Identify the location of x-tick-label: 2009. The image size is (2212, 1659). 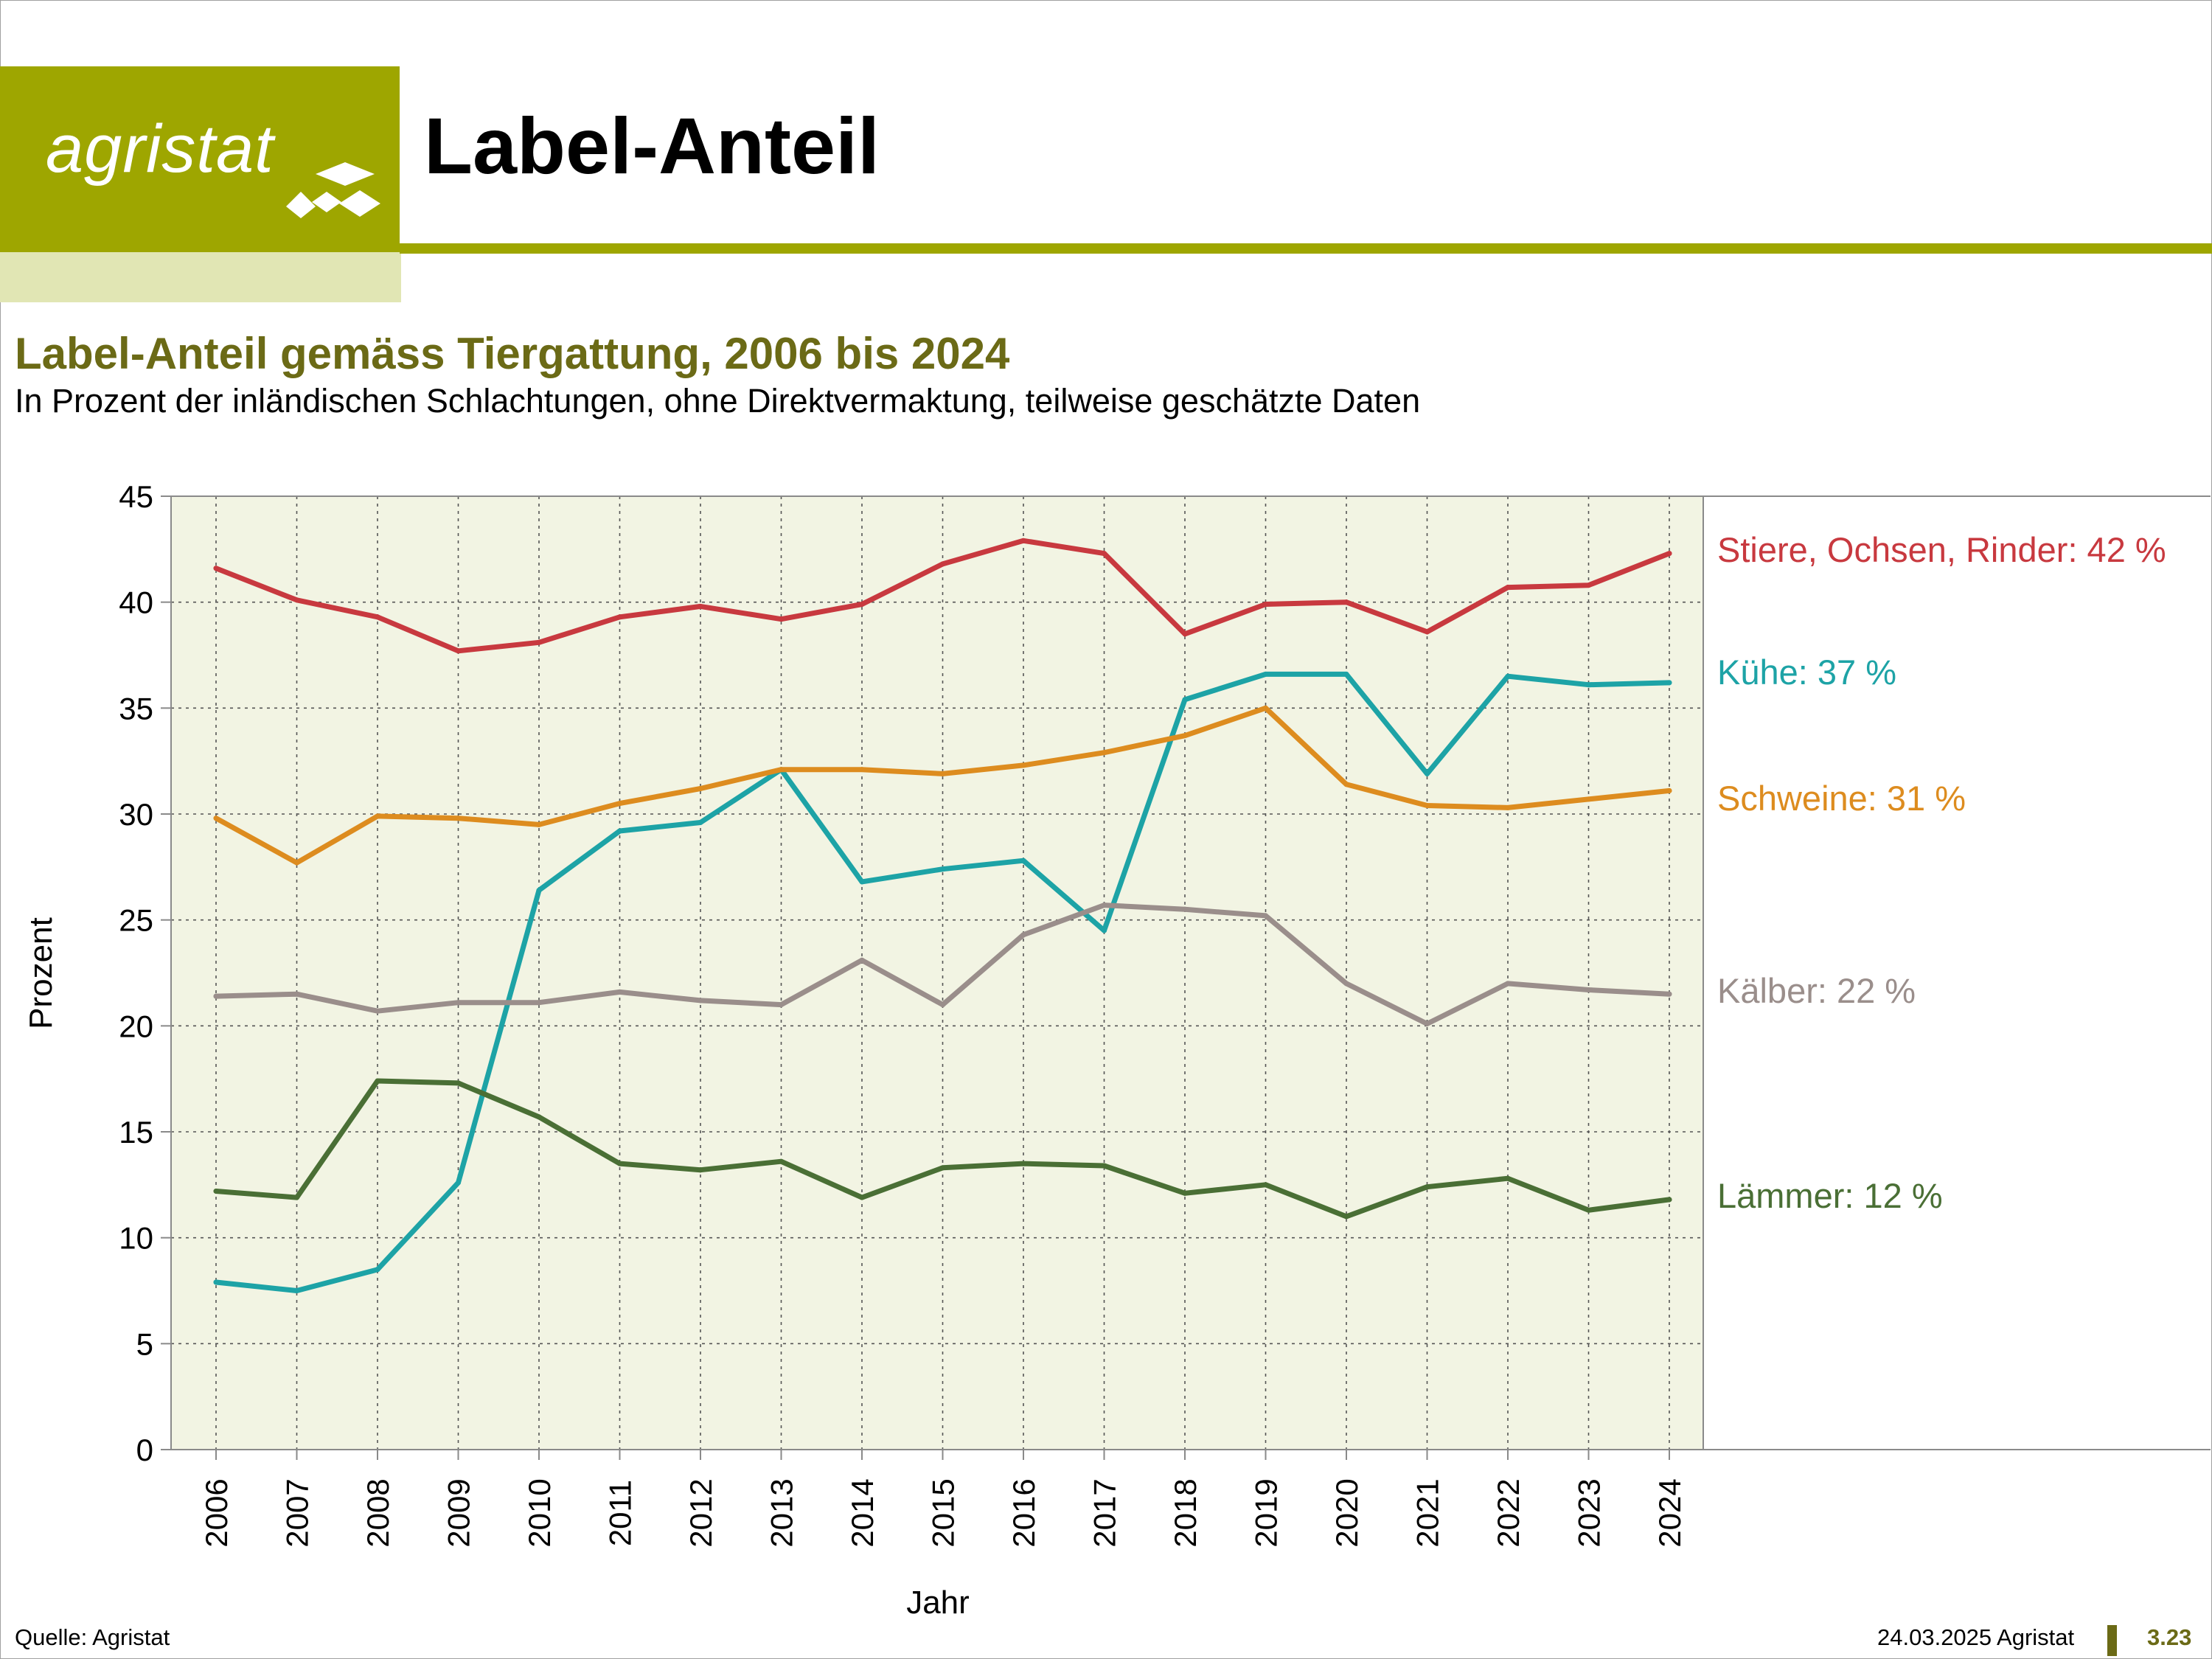
(459, 1512).